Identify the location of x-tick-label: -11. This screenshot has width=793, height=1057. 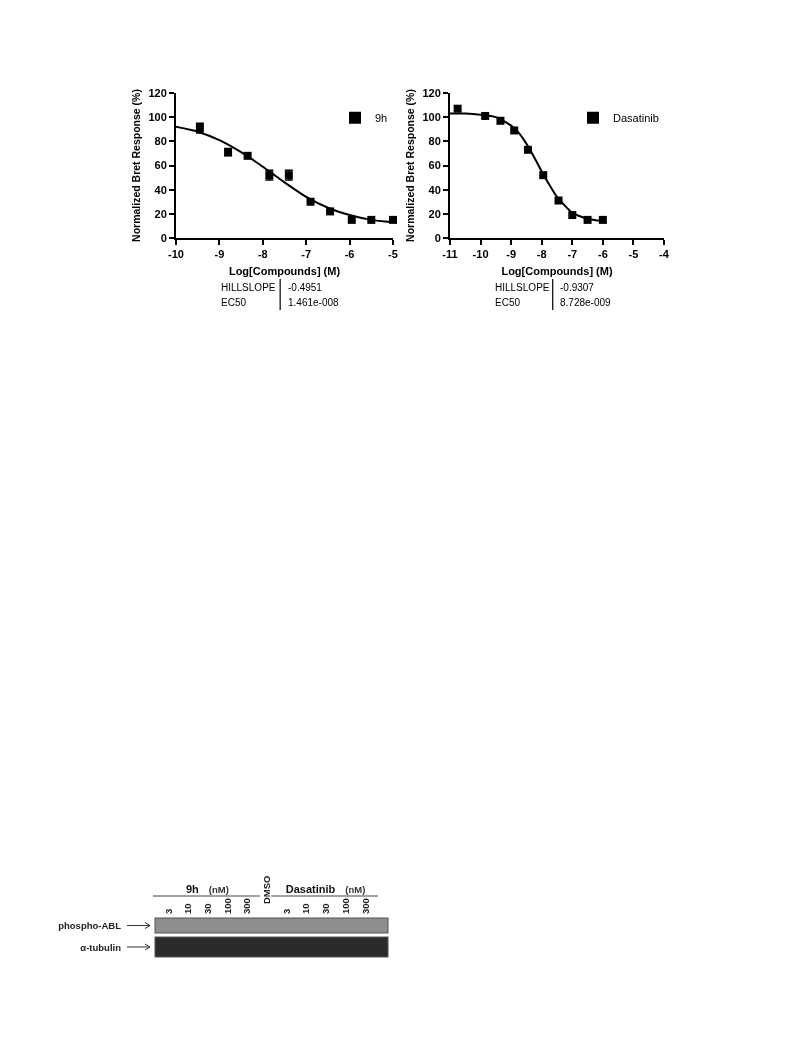
(450, 254).